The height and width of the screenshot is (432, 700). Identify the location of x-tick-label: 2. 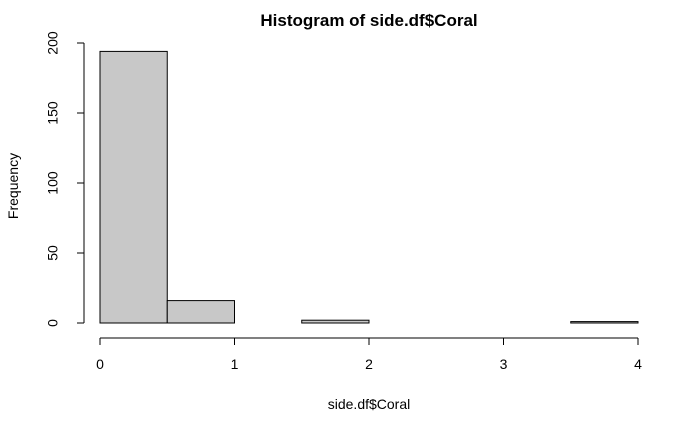
(369, 364).